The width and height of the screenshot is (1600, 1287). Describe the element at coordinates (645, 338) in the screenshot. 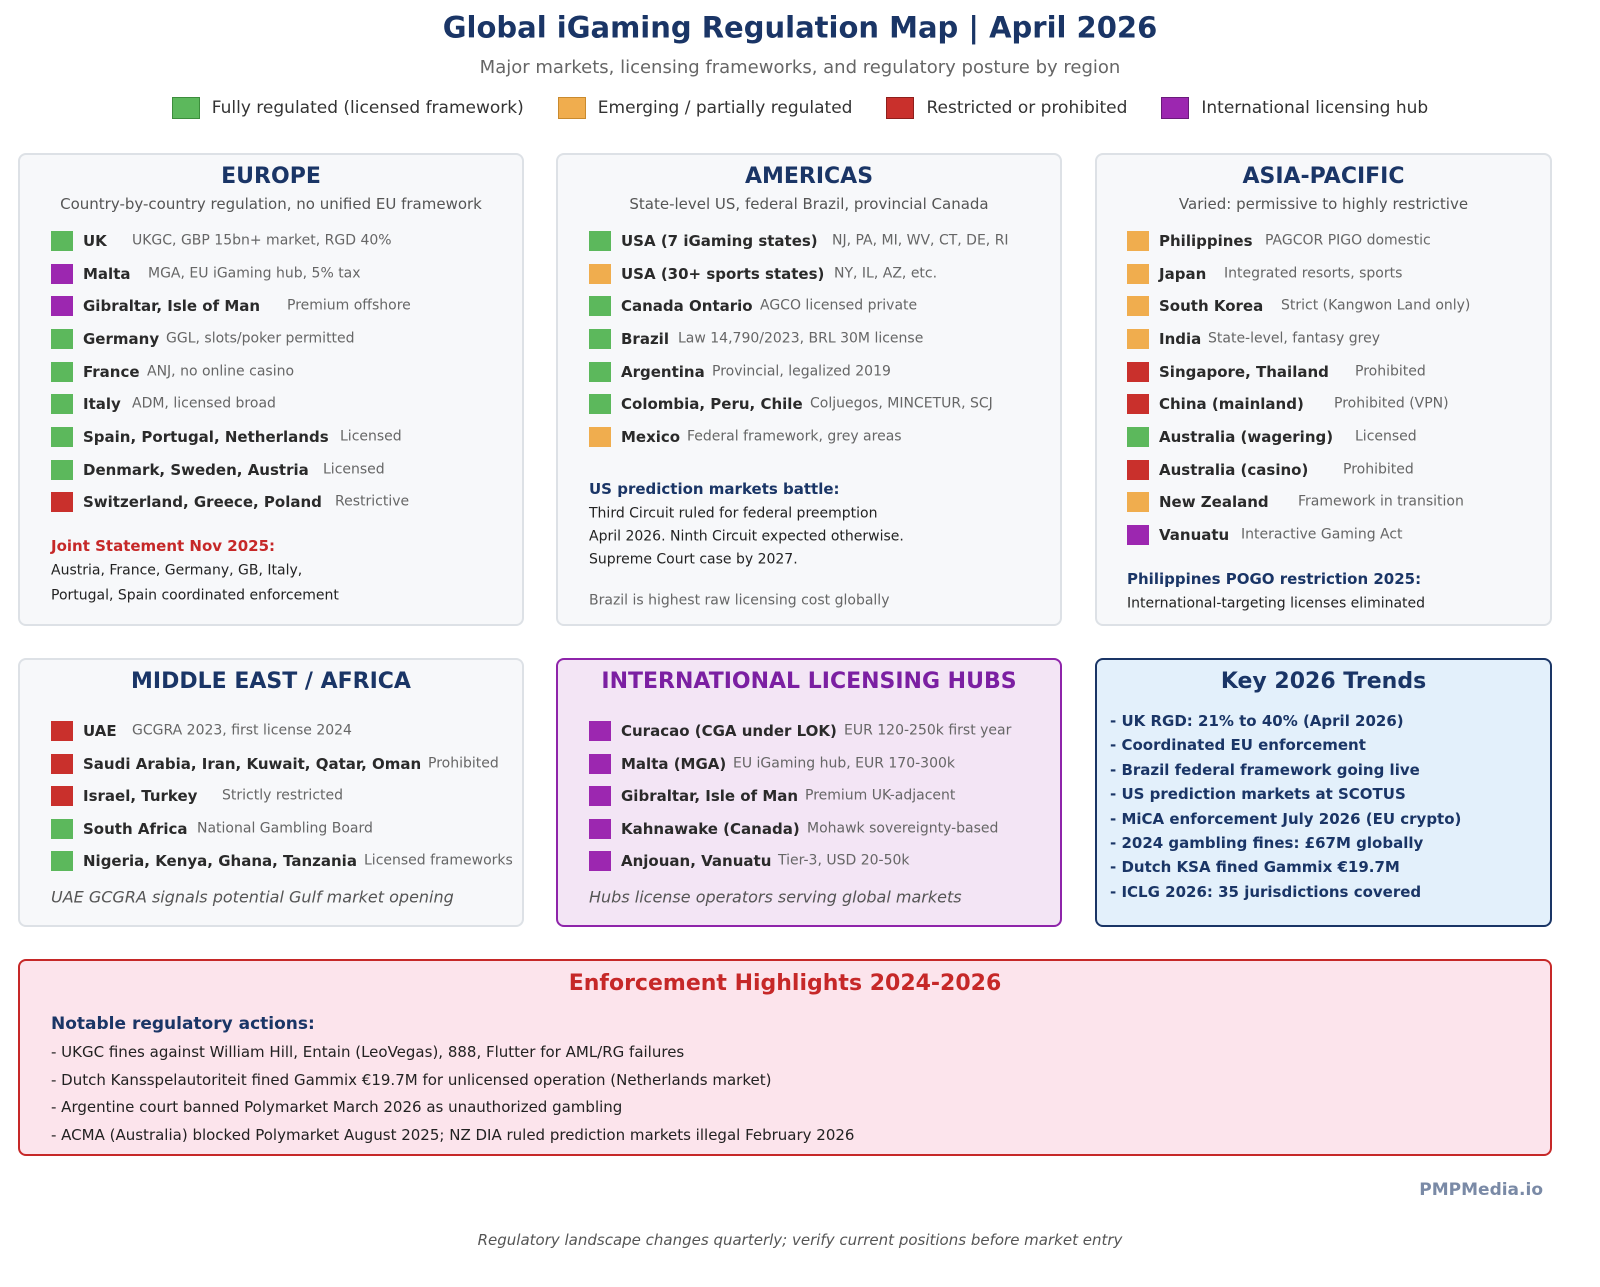

I see `item-name: Brazil` at that location.